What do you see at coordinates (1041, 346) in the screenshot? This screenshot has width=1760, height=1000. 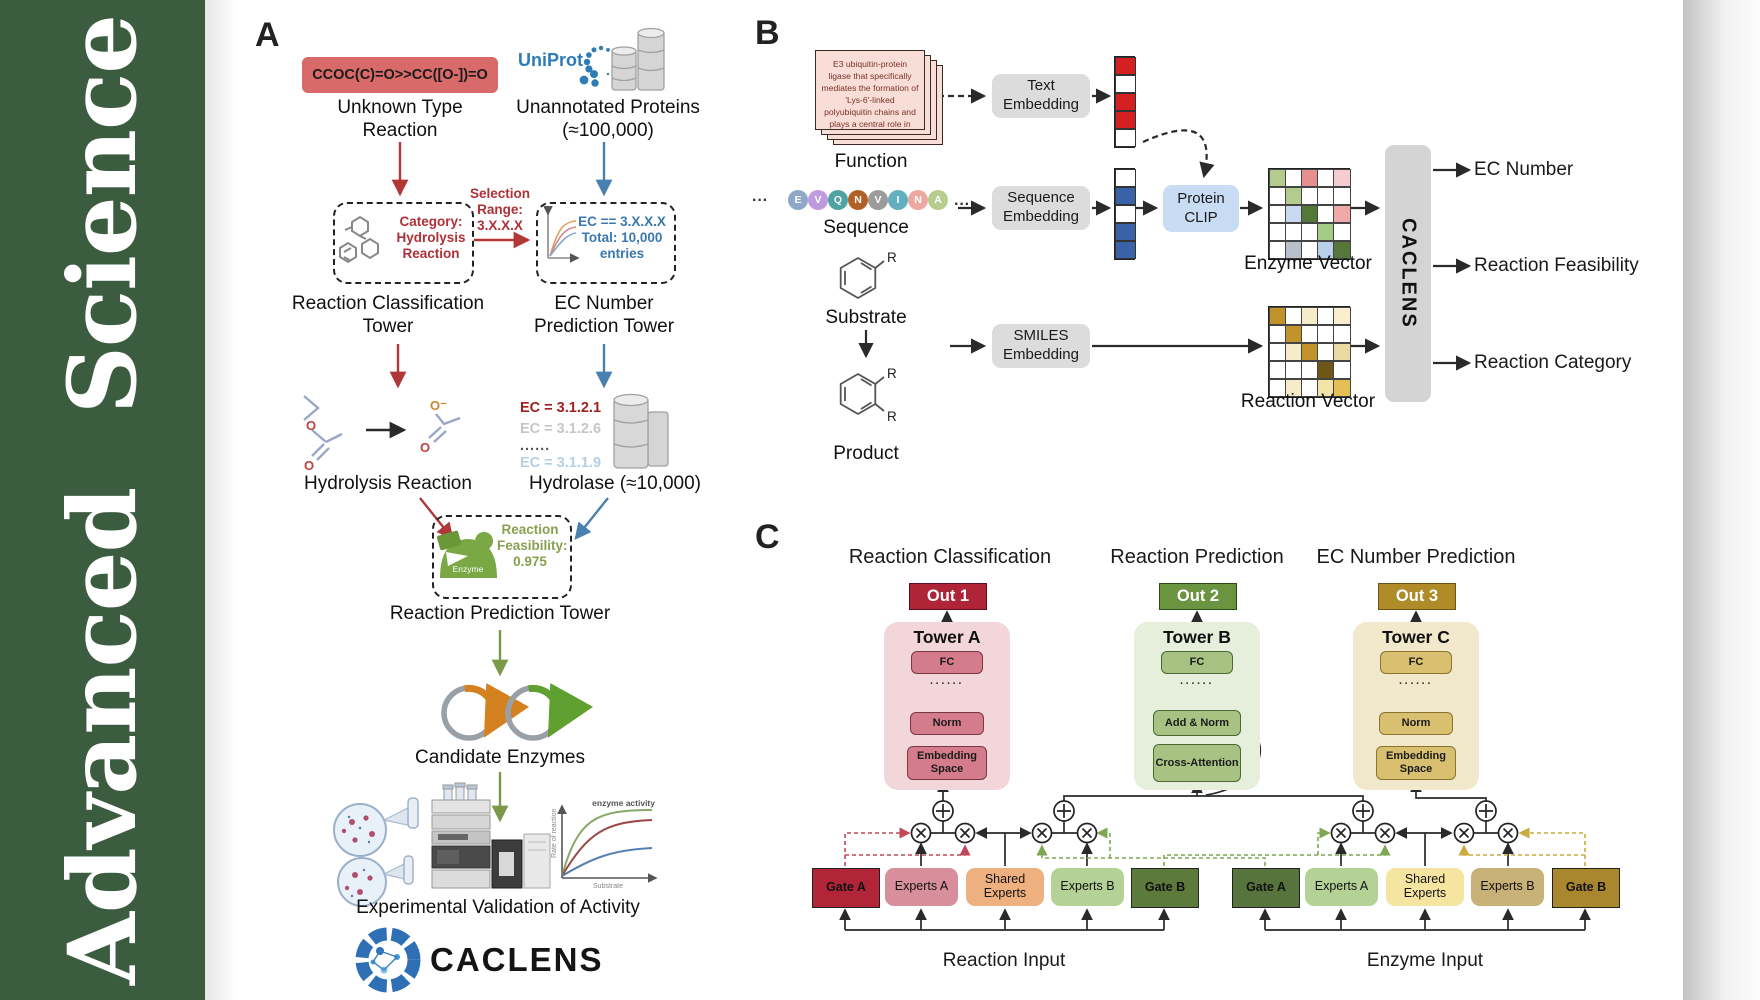 I see `smiles-embedding-box: SMILES Embedding` at bounding box center [1041, 346].